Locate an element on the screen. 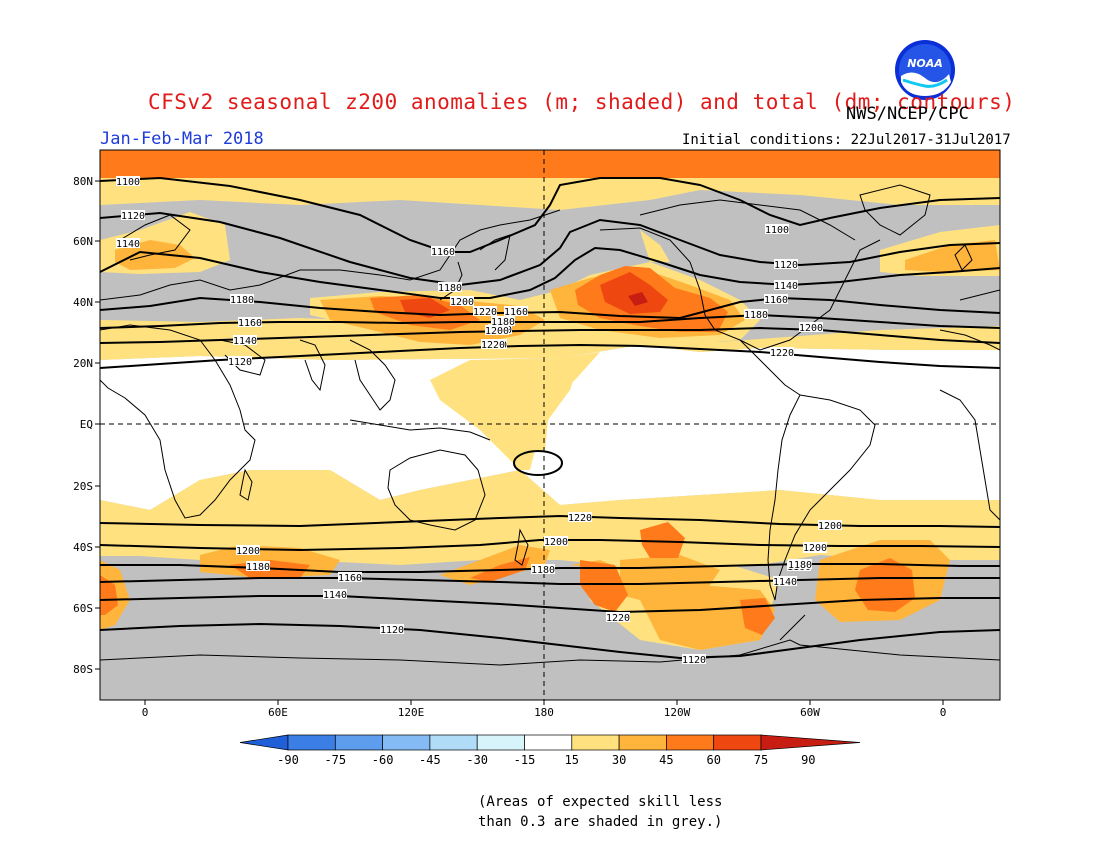 Image resolution: width=1100 pixels, height=850 pixels. lat-label-20s: 20S is located at coordinates (83, 486).